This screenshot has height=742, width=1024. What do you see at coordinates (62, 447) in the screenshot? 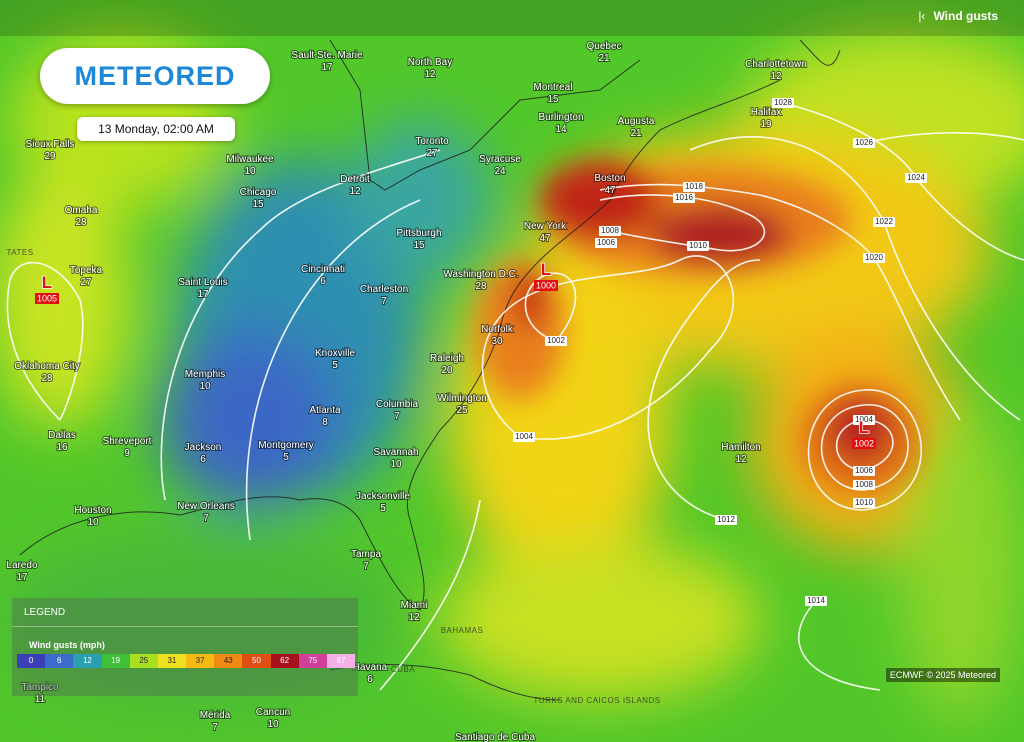
I see `city-gust: 16` at bounding box center [62, 447].